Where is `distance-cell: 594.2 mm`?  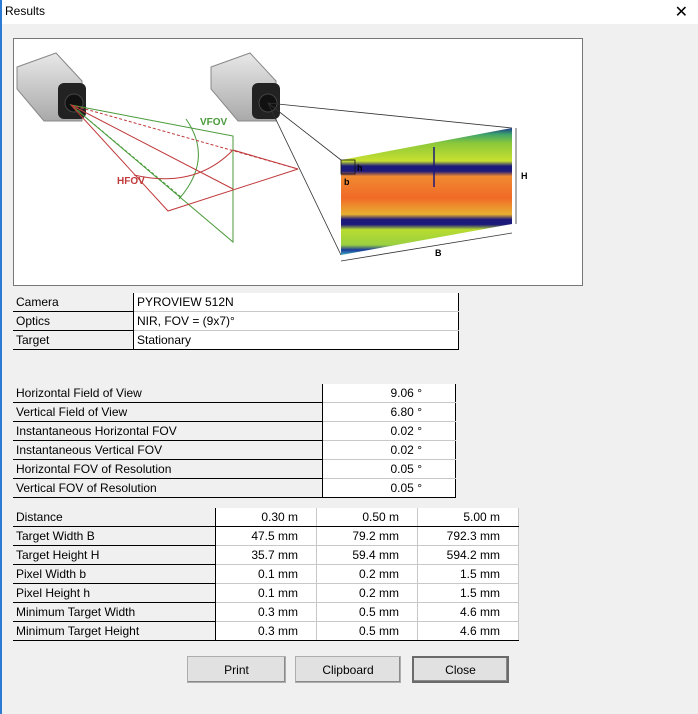 distance-cell: 594.2 mm is located at coordinates (468, 555).